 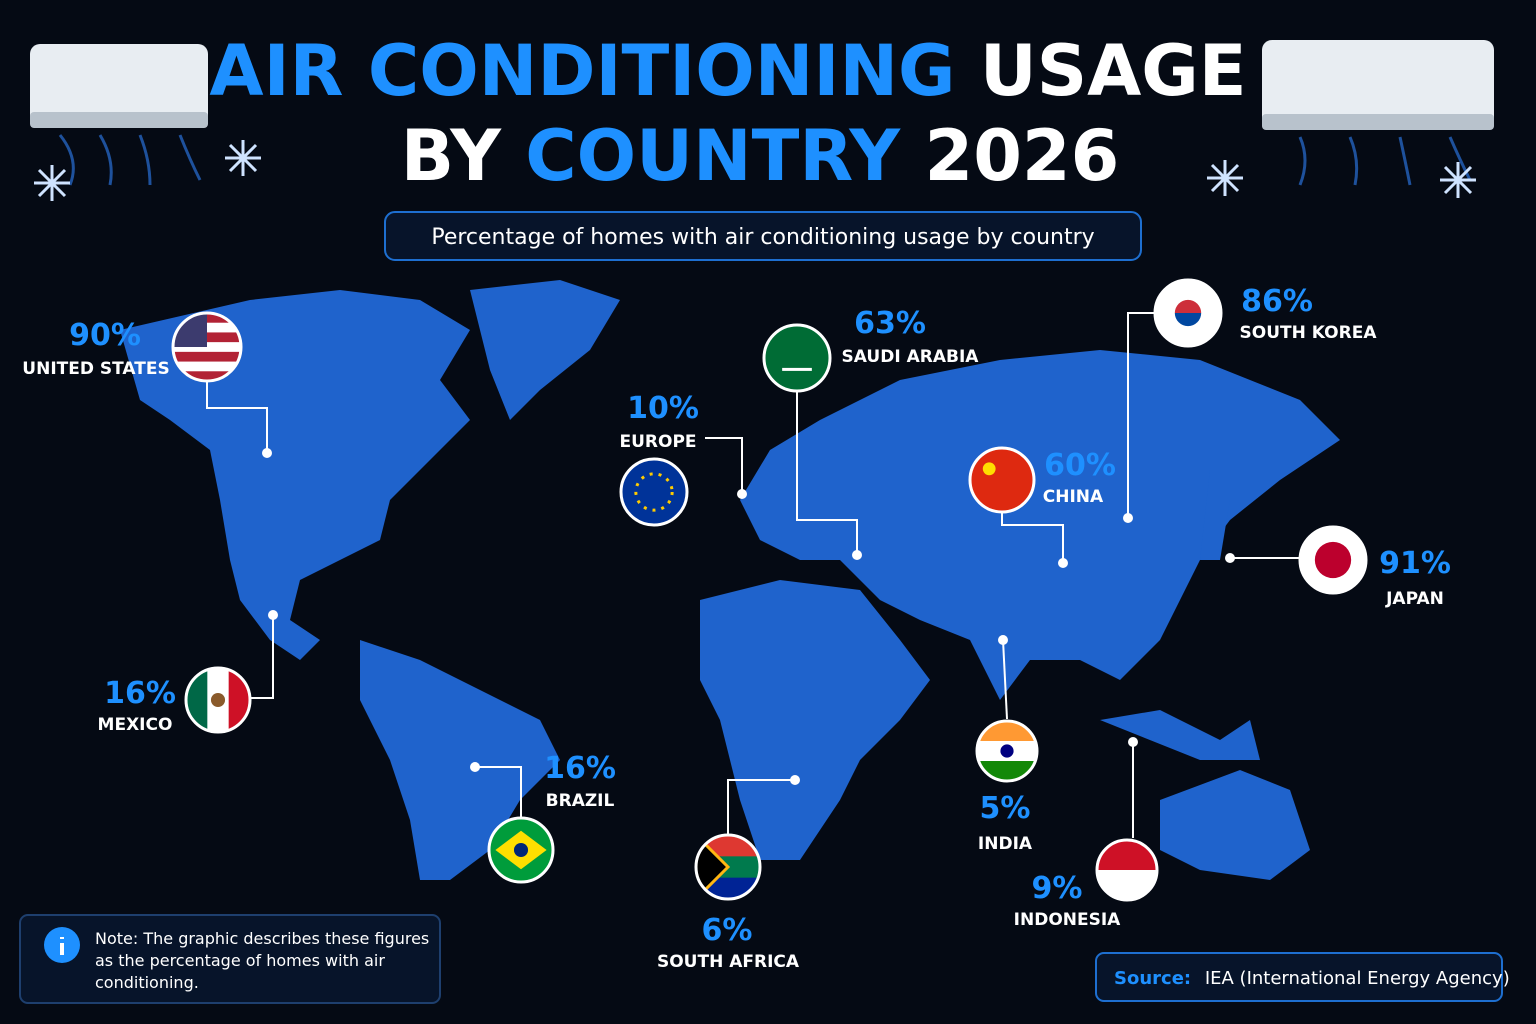 What do you see at coordinates (1073, 497) in the screenshot?
I see `country-name: CHINA` at bounding box center [1073, 497].